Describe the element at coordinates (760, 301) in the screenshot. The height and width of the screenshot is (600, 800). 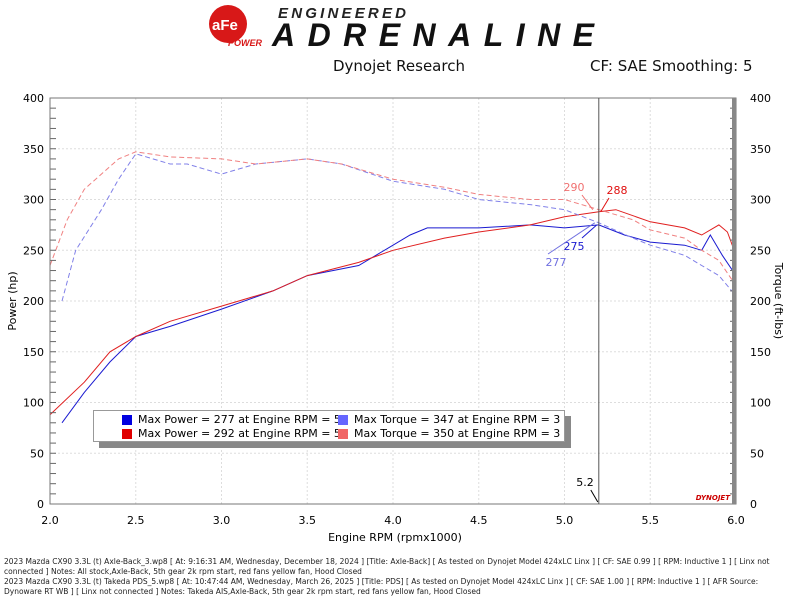
I see `y2-tick-label: 200` at that location.